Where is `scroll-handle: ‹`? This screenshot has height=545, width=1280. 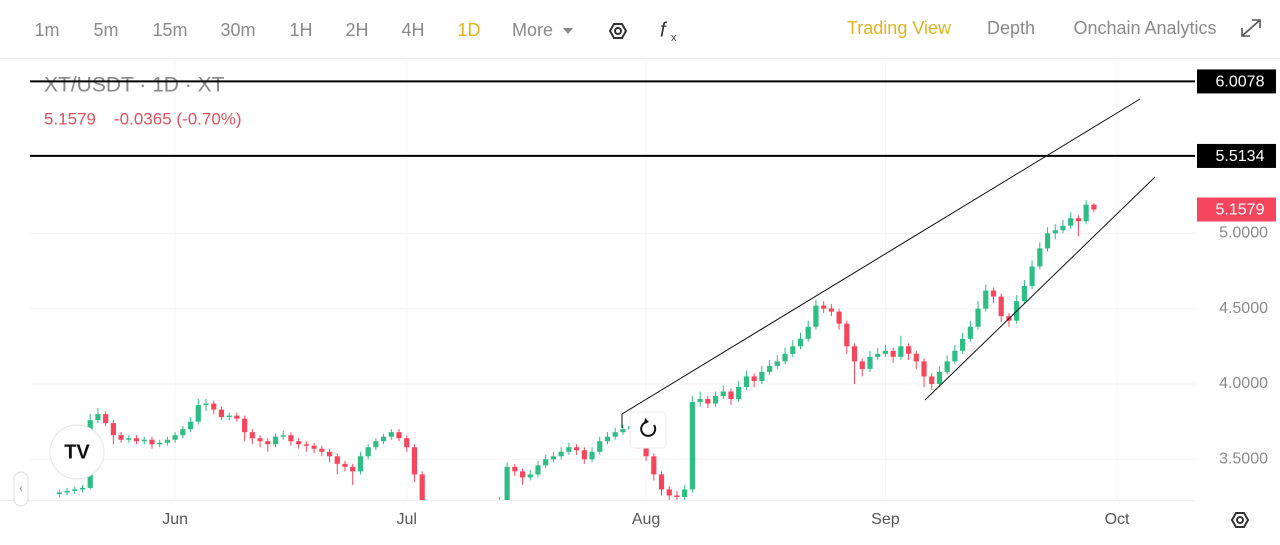 scroll-handle: ‹ is located at coordinates (21, 489).